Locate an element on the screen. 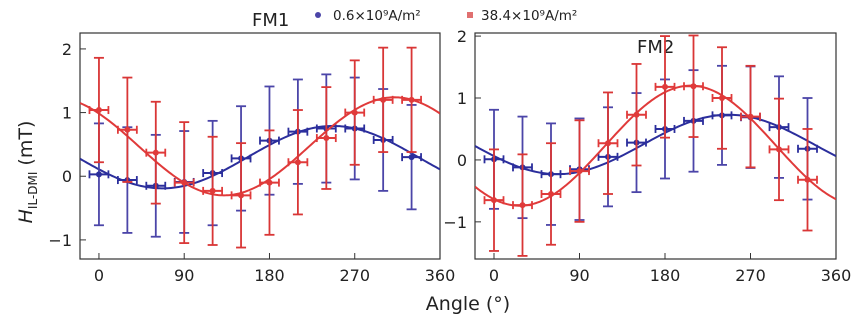 This screenshot has width=853, height=320. panel-title-fm2: FM2 is located at coordinates (655, 47).